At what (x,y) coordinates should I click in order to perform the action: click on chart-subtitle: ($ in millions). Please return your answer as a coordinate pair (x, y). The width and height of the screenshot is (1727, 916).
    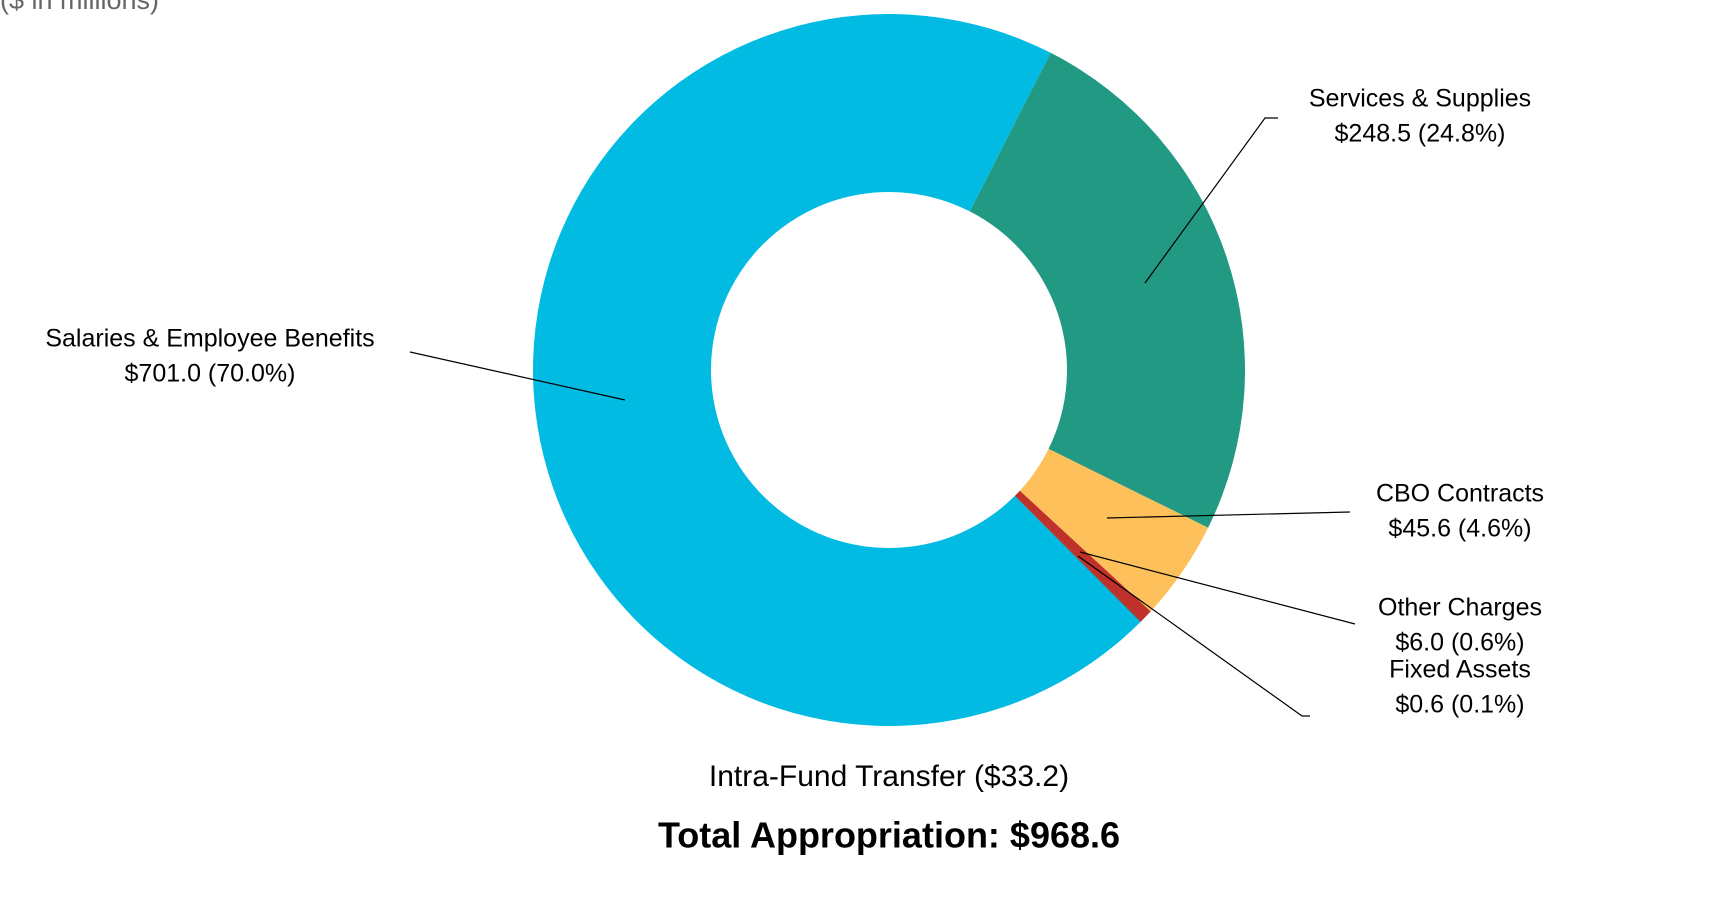
    Looking at the image, I should click on (79, 7).